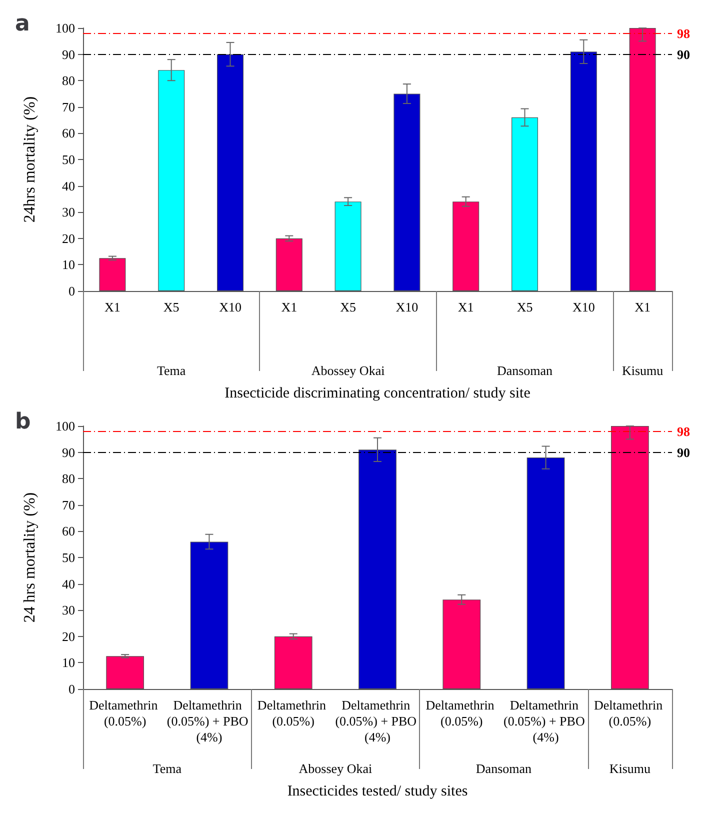  What do you see at coordinates (377, 792) in the screenshot?
I see `x-axis-title: Insecticides tested/ study sites` at bounding box center [377, 792].